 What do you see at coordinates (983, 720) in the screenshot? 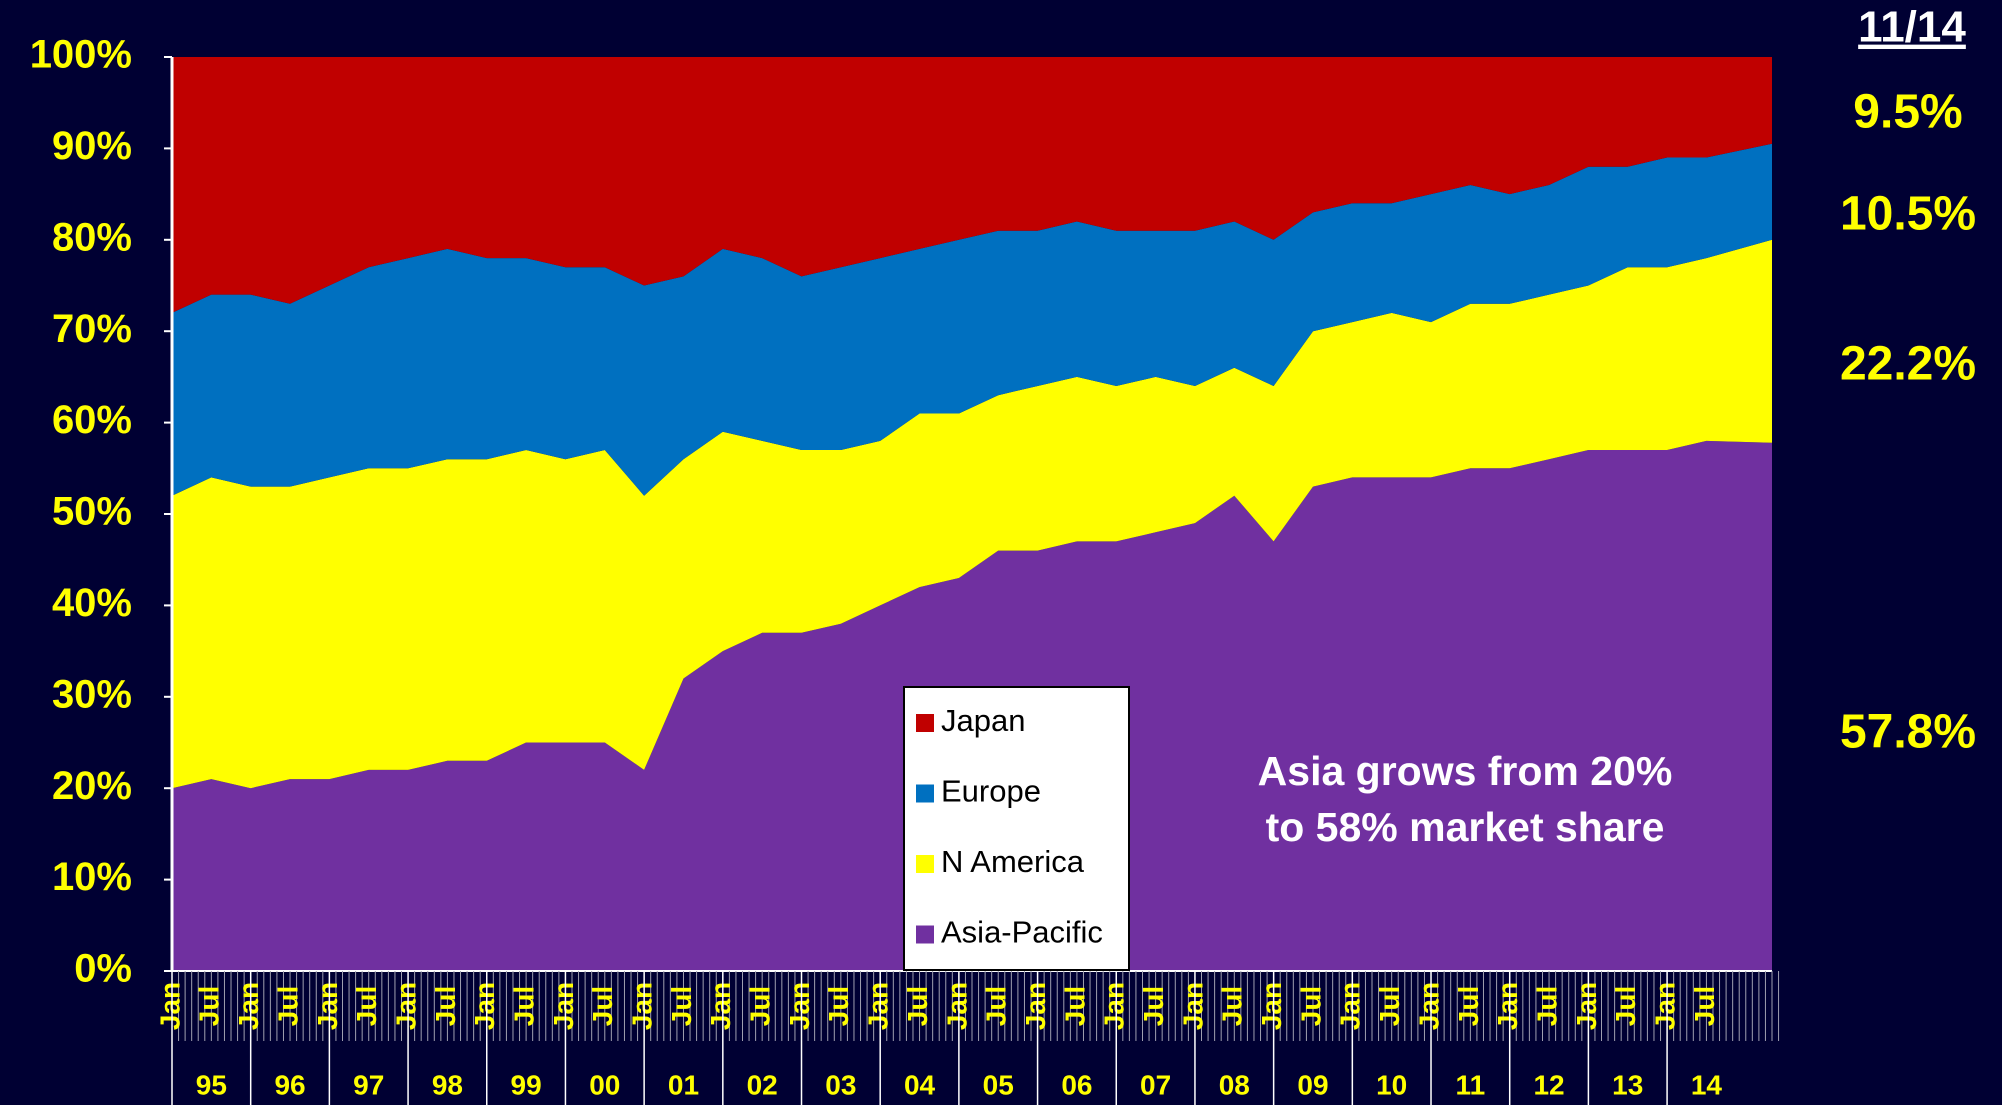
I see `legend-label: Japan` at bounding box center [983, 720].